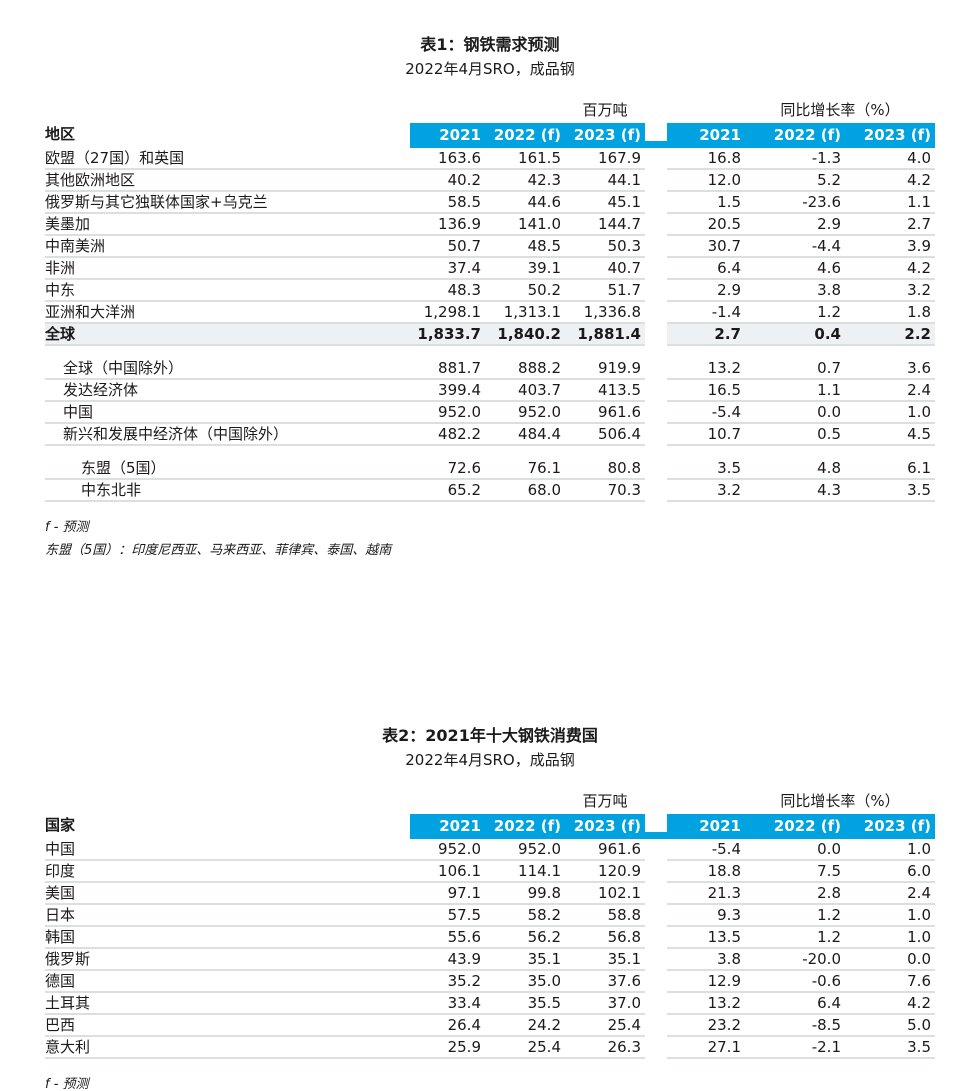 This screenshot has height=1091, width=957. I want to click on table-row: 土耳其 33.4 35.5 37.0 13.2 6.4 4.2, so click(490, 1004).